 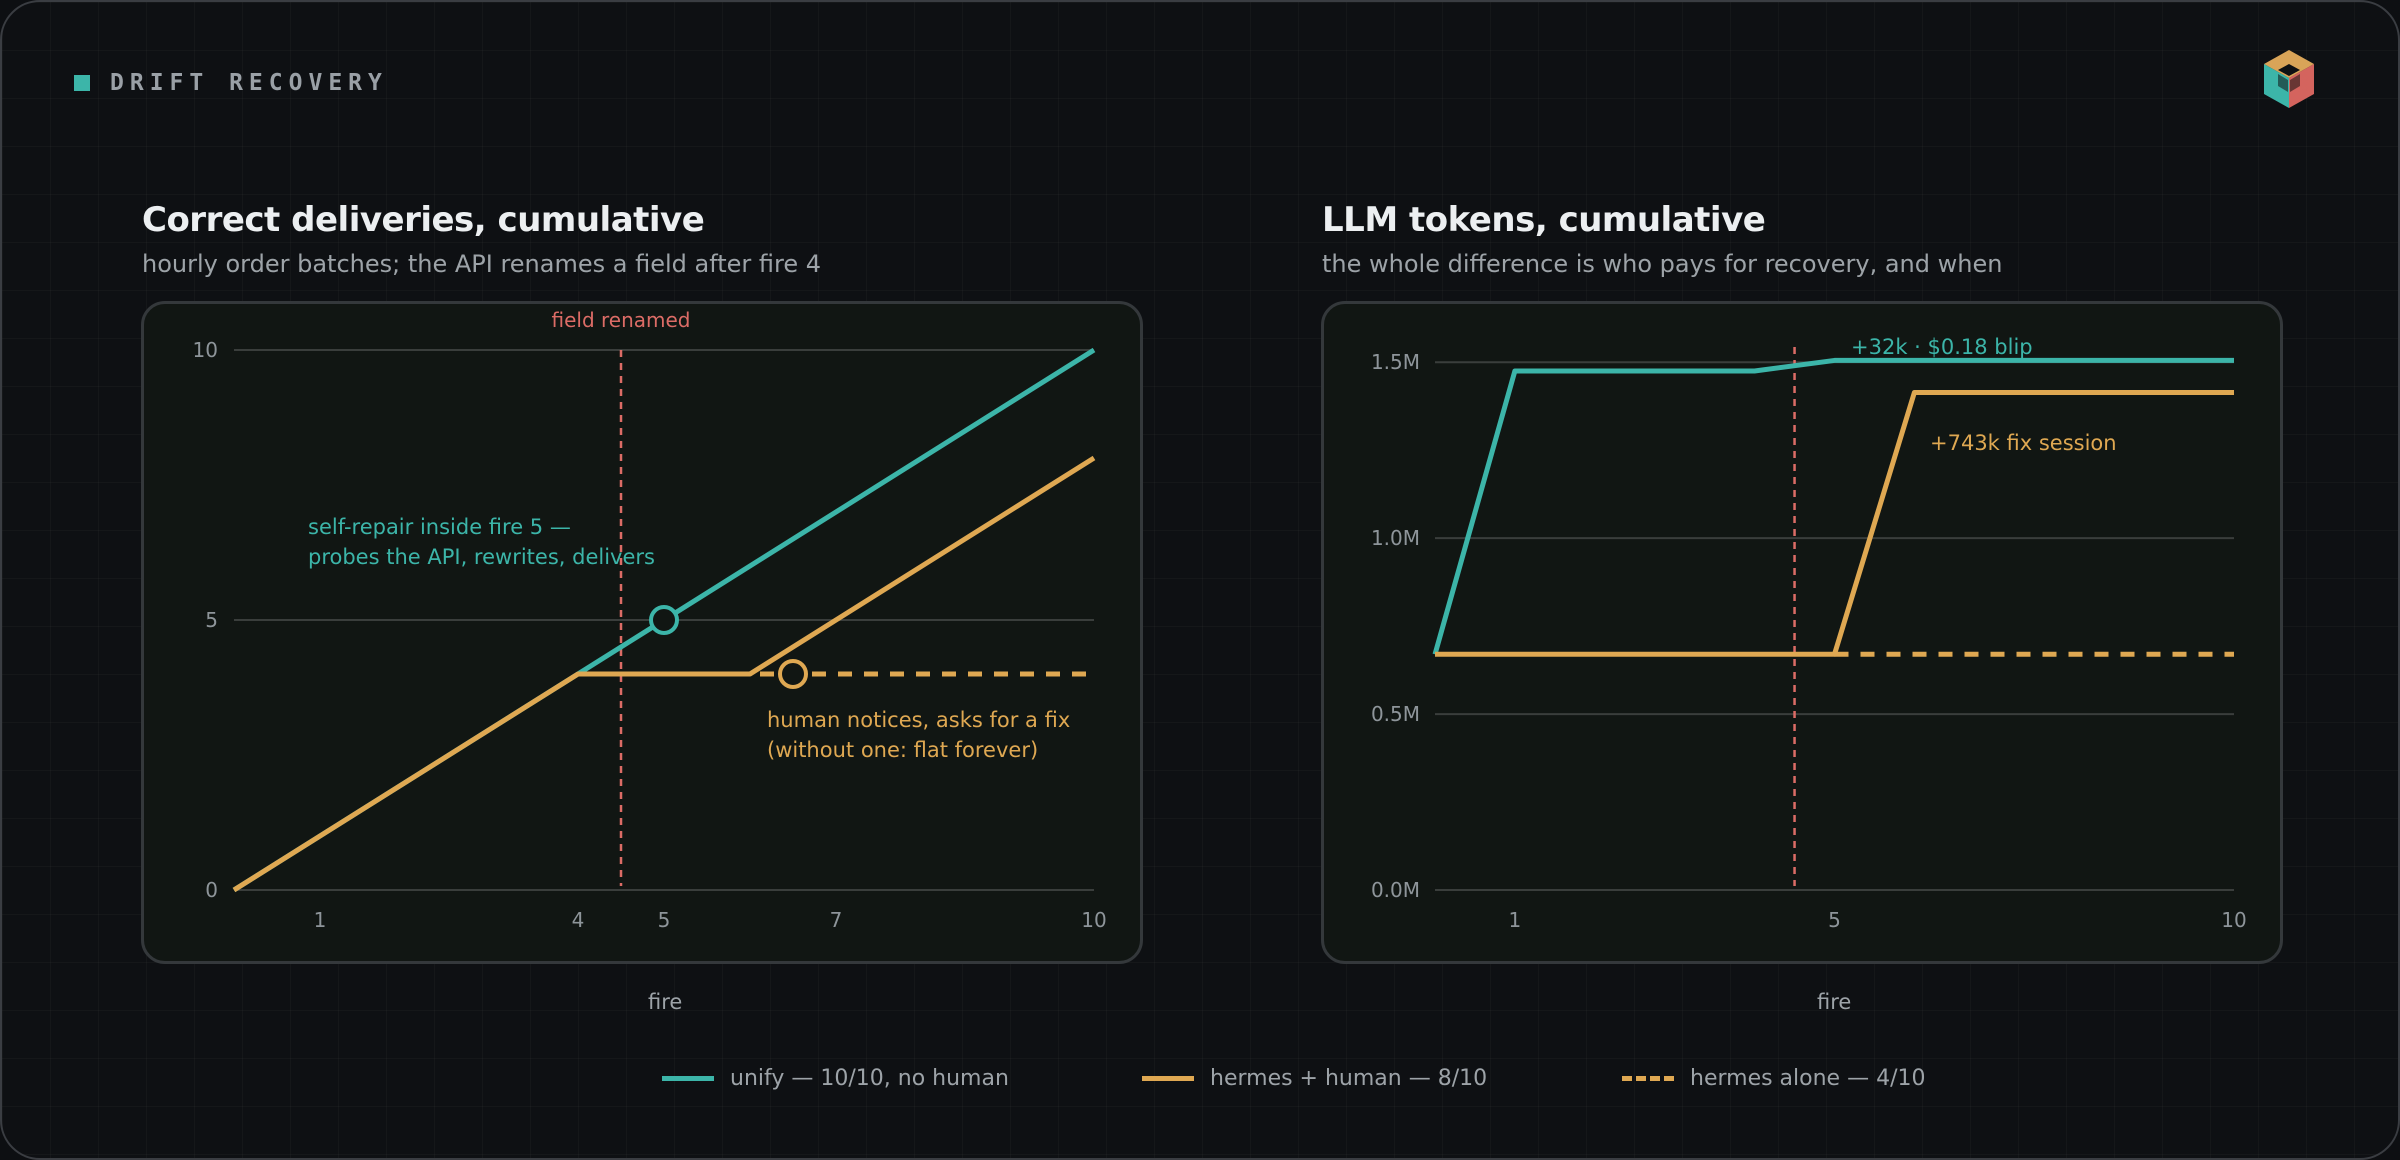 I want to click on annotation-unify: self-repair inside fire 5 —, so click(x=439, y=527).